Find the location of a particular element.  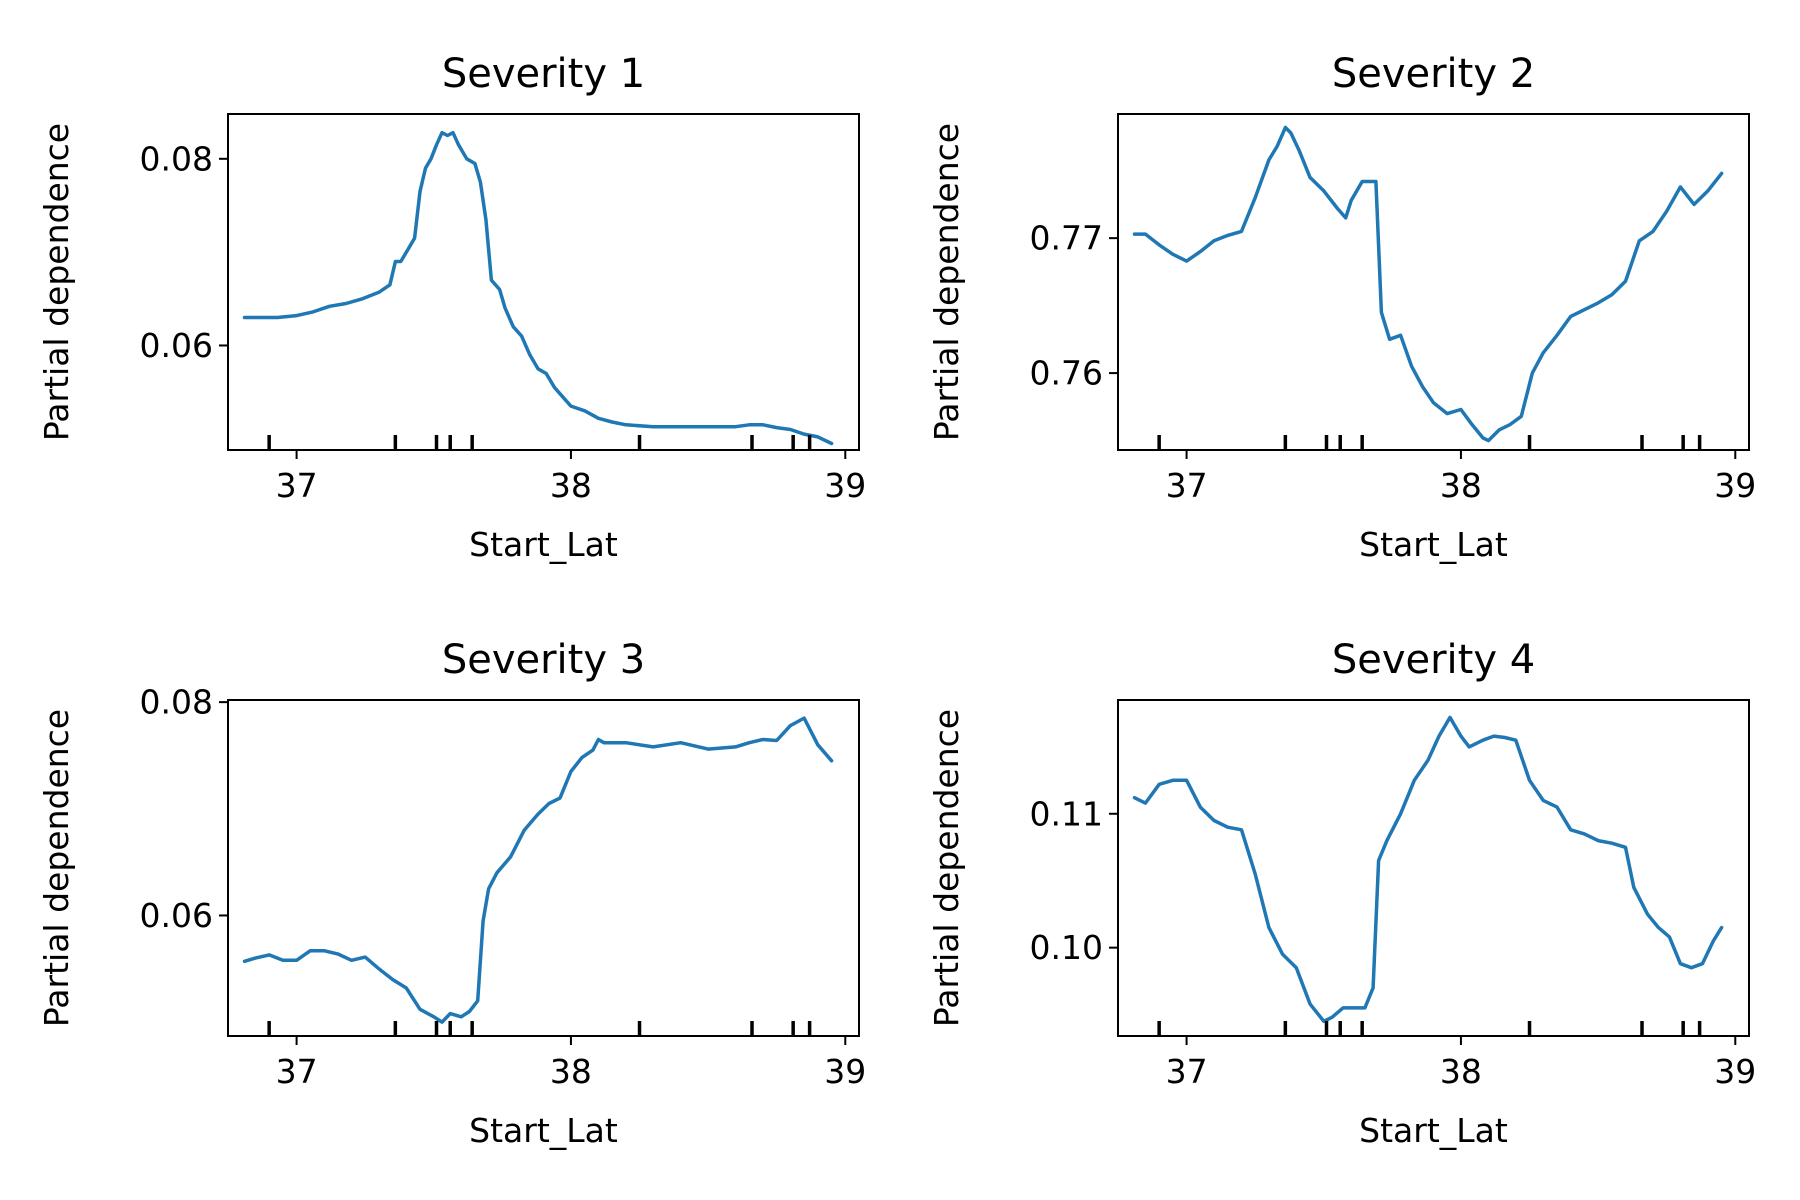

chart-title: Severity 1 is located at coordinates (543, 74).